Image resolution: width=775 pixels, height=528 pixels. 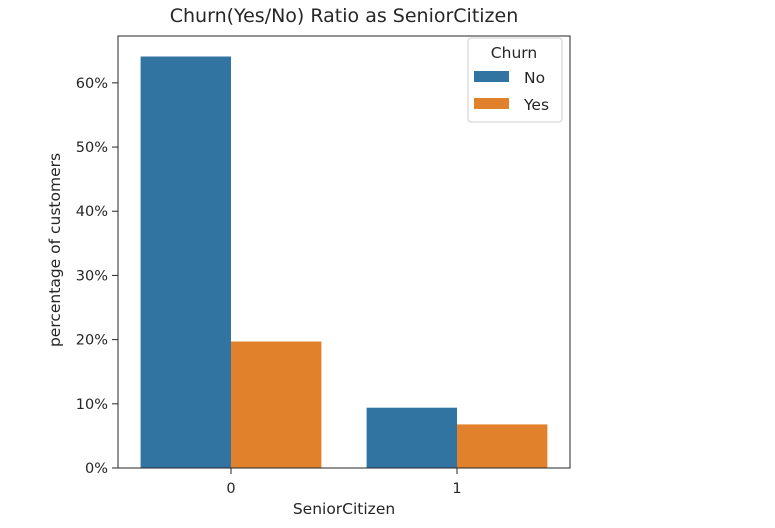 I want to click on y-tick-label: 10%, so click(x=92, y=405).